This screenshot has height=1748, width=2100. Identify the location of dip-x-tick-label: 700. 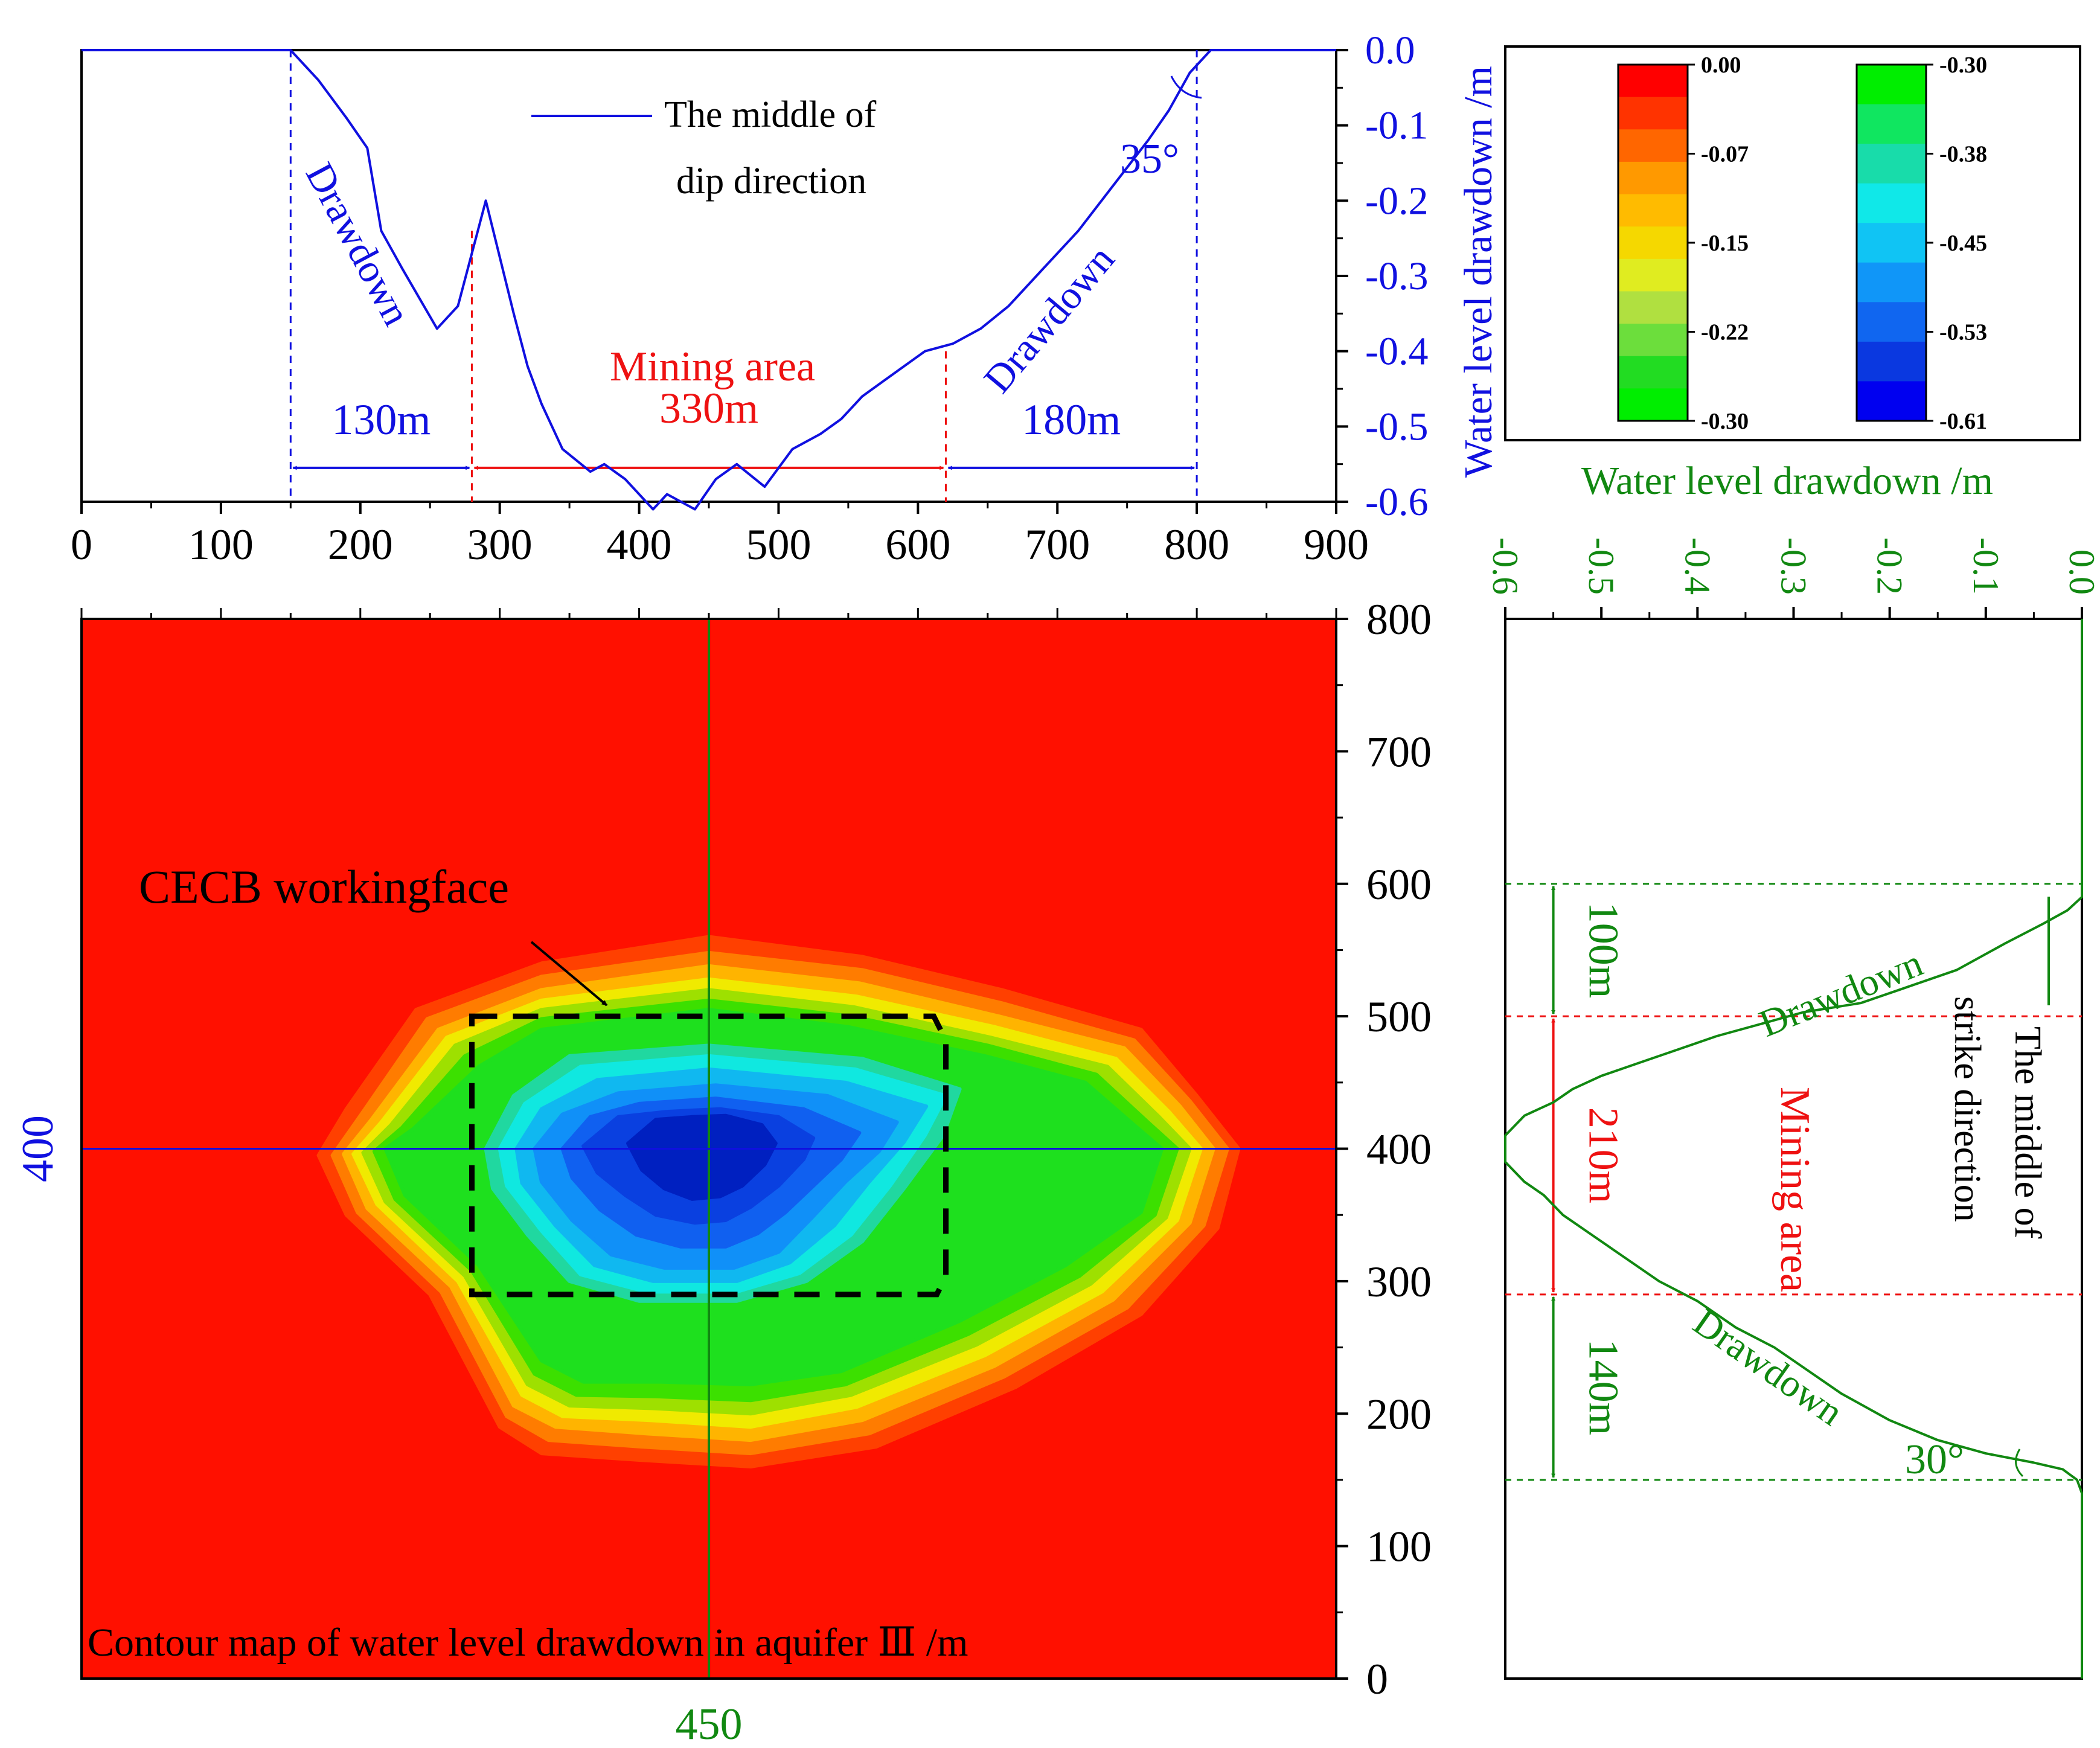
(1057, 544).